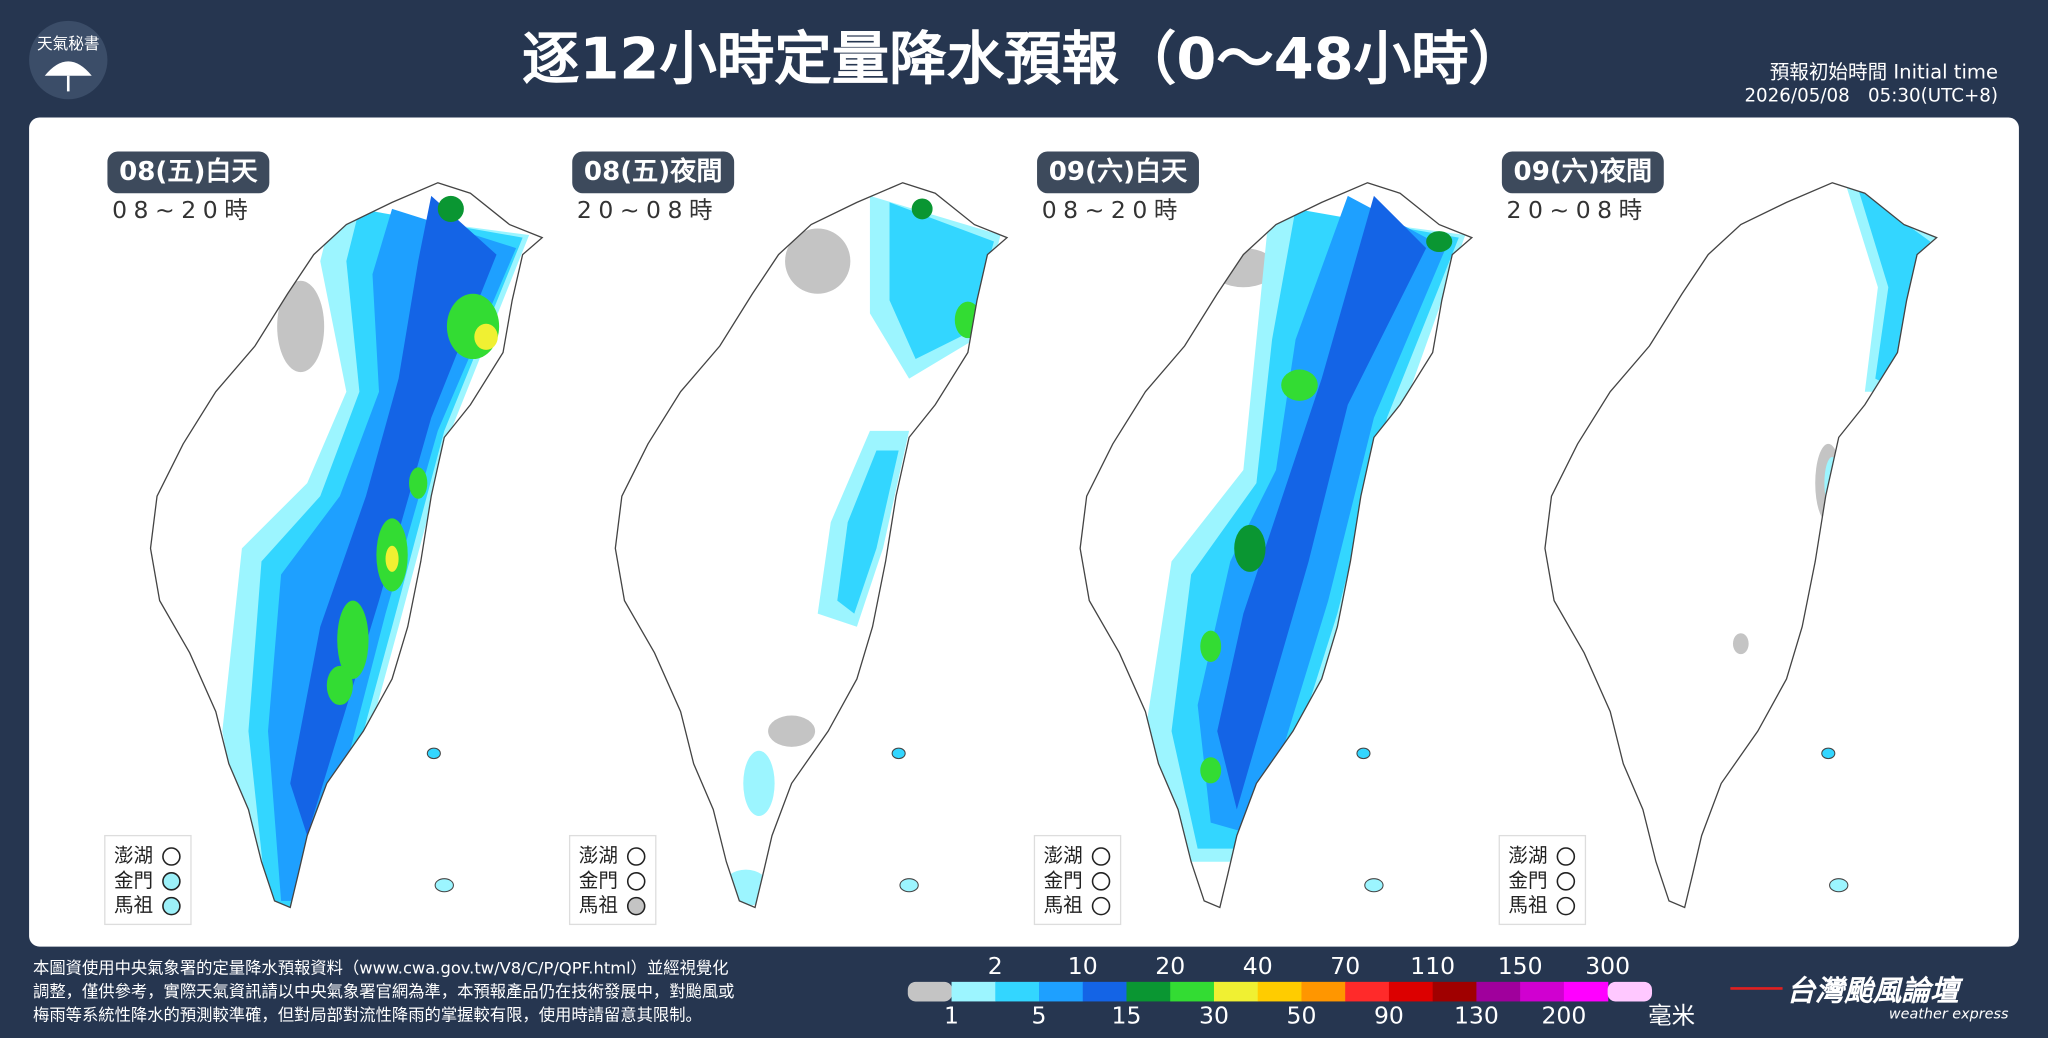 This screenshot has width=2048, height=1038. Describe the element at coordinates (1258, 966) in the screenshot. I see `legend-label: 40` at that location.